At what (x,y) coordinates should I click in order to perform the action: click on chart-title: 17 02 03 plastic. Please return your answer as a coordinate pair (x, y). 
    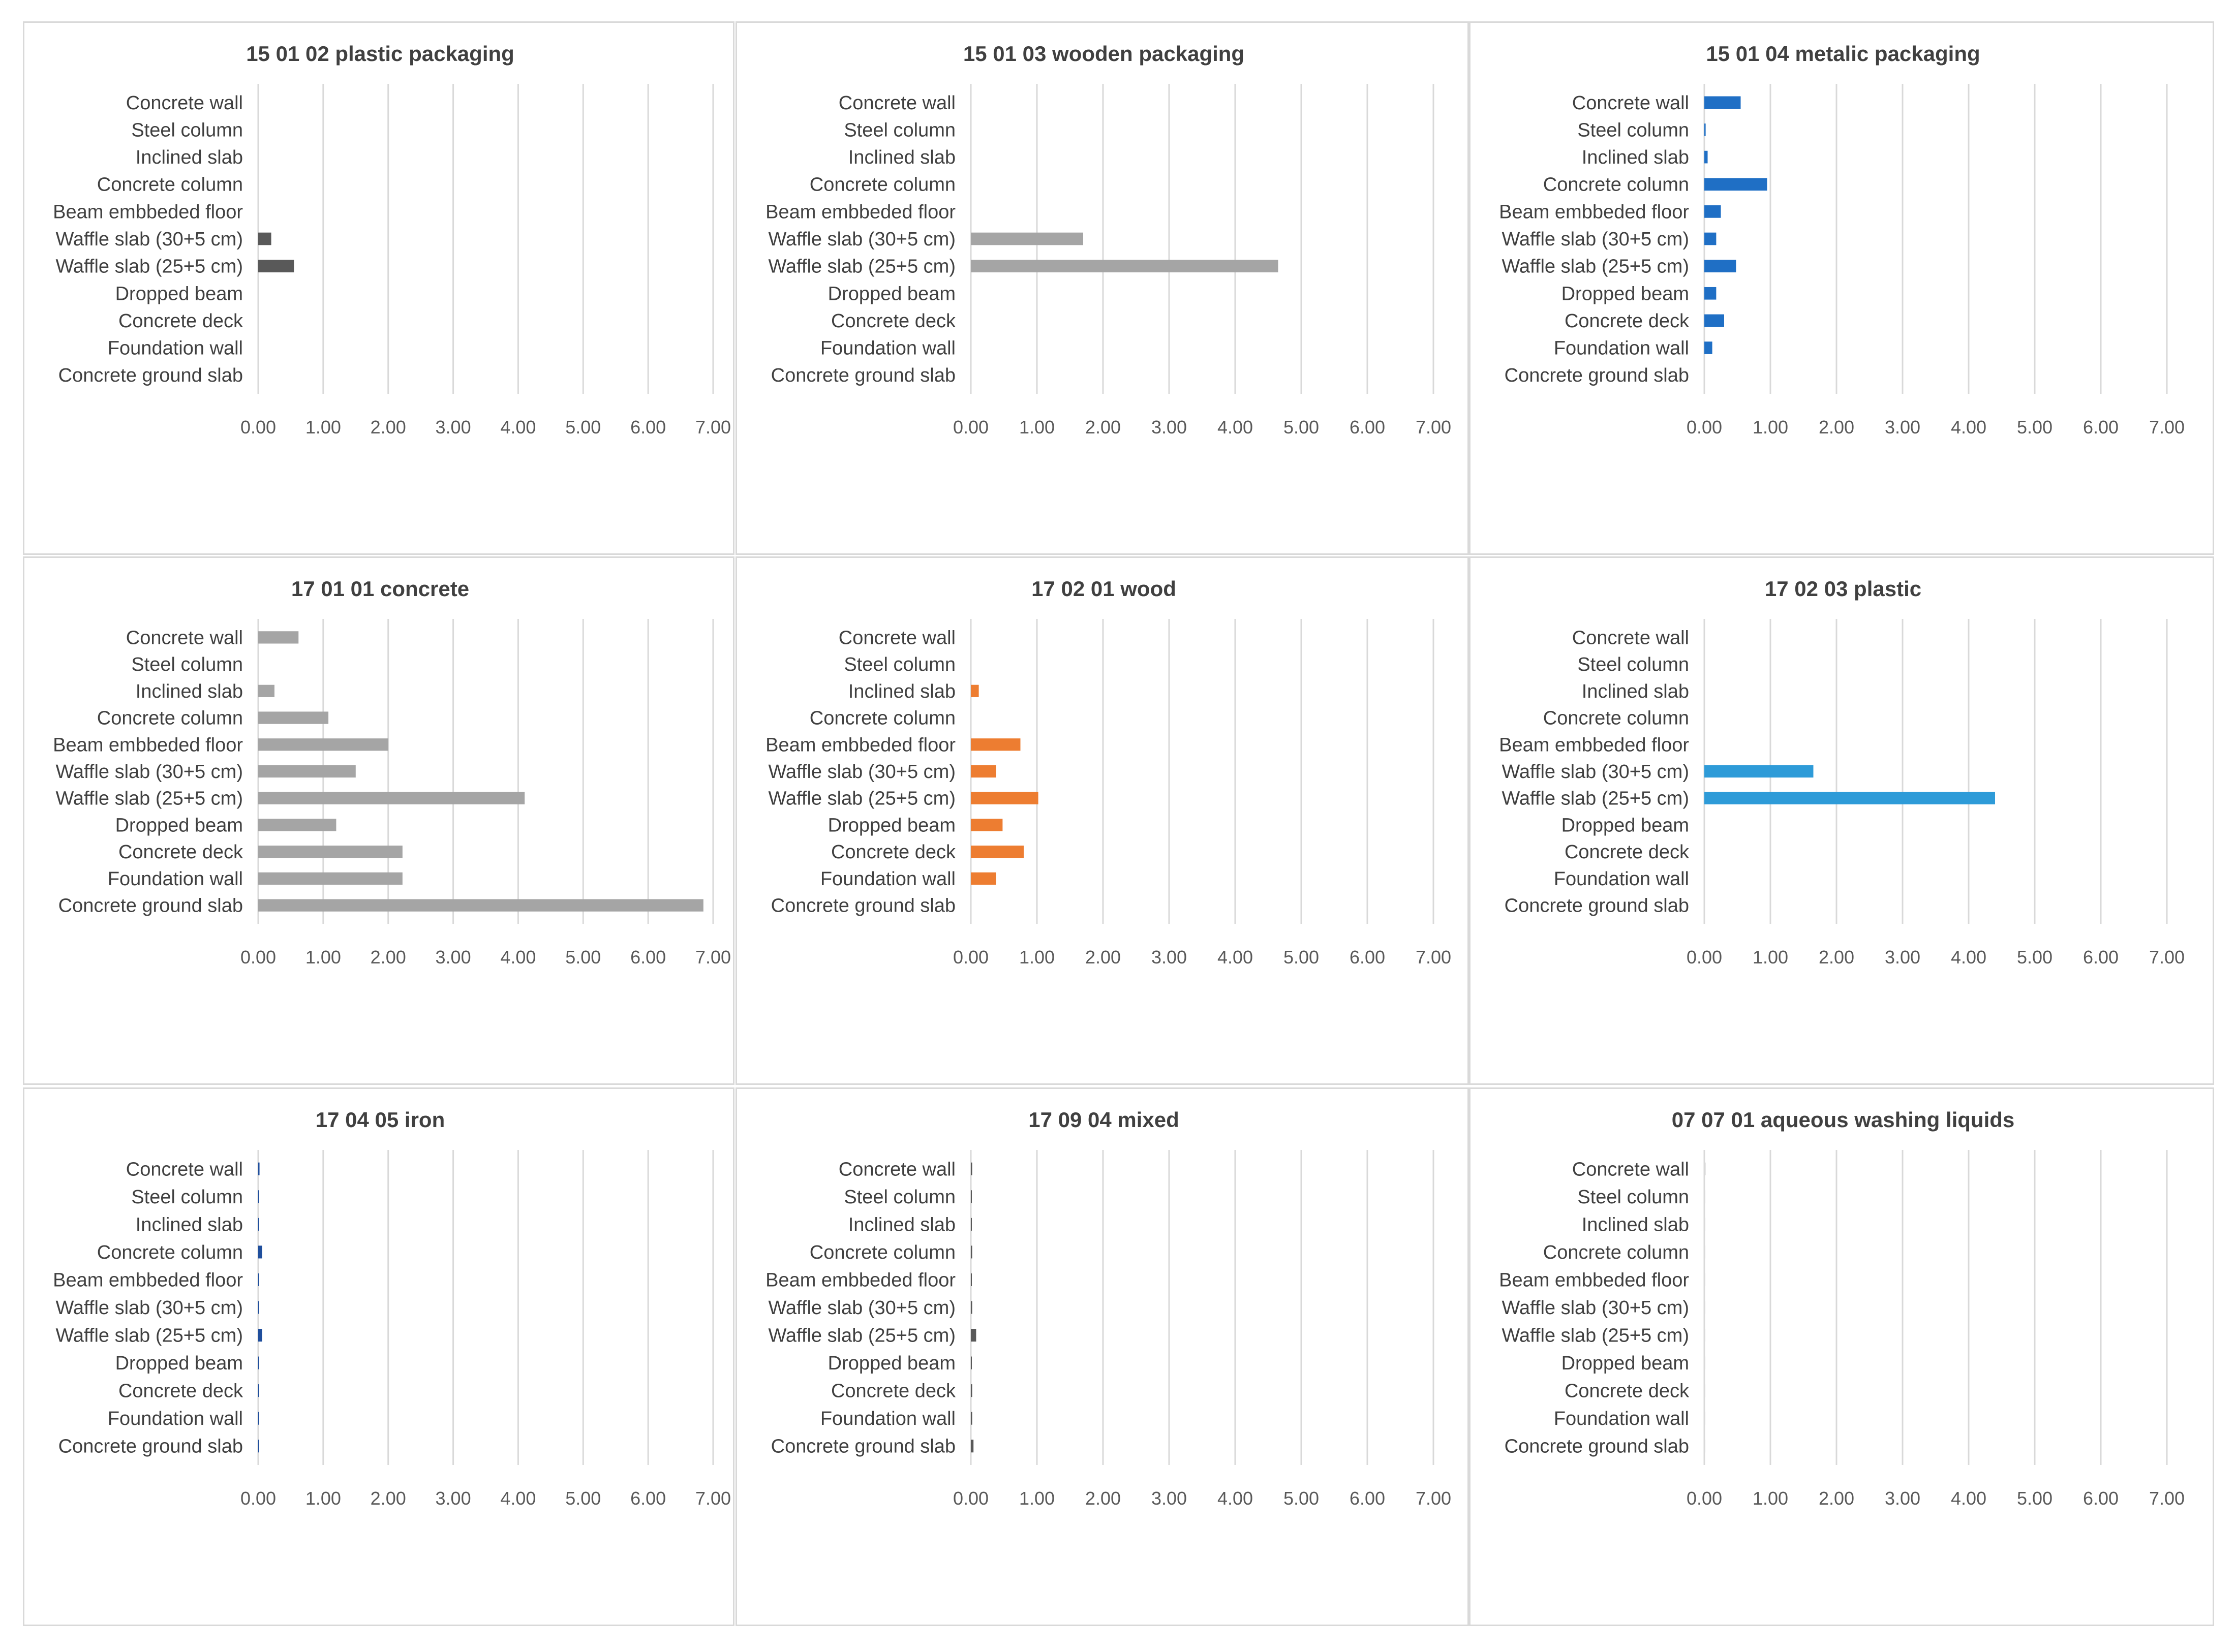
    Looking at the image, I should click on (1843, 589).